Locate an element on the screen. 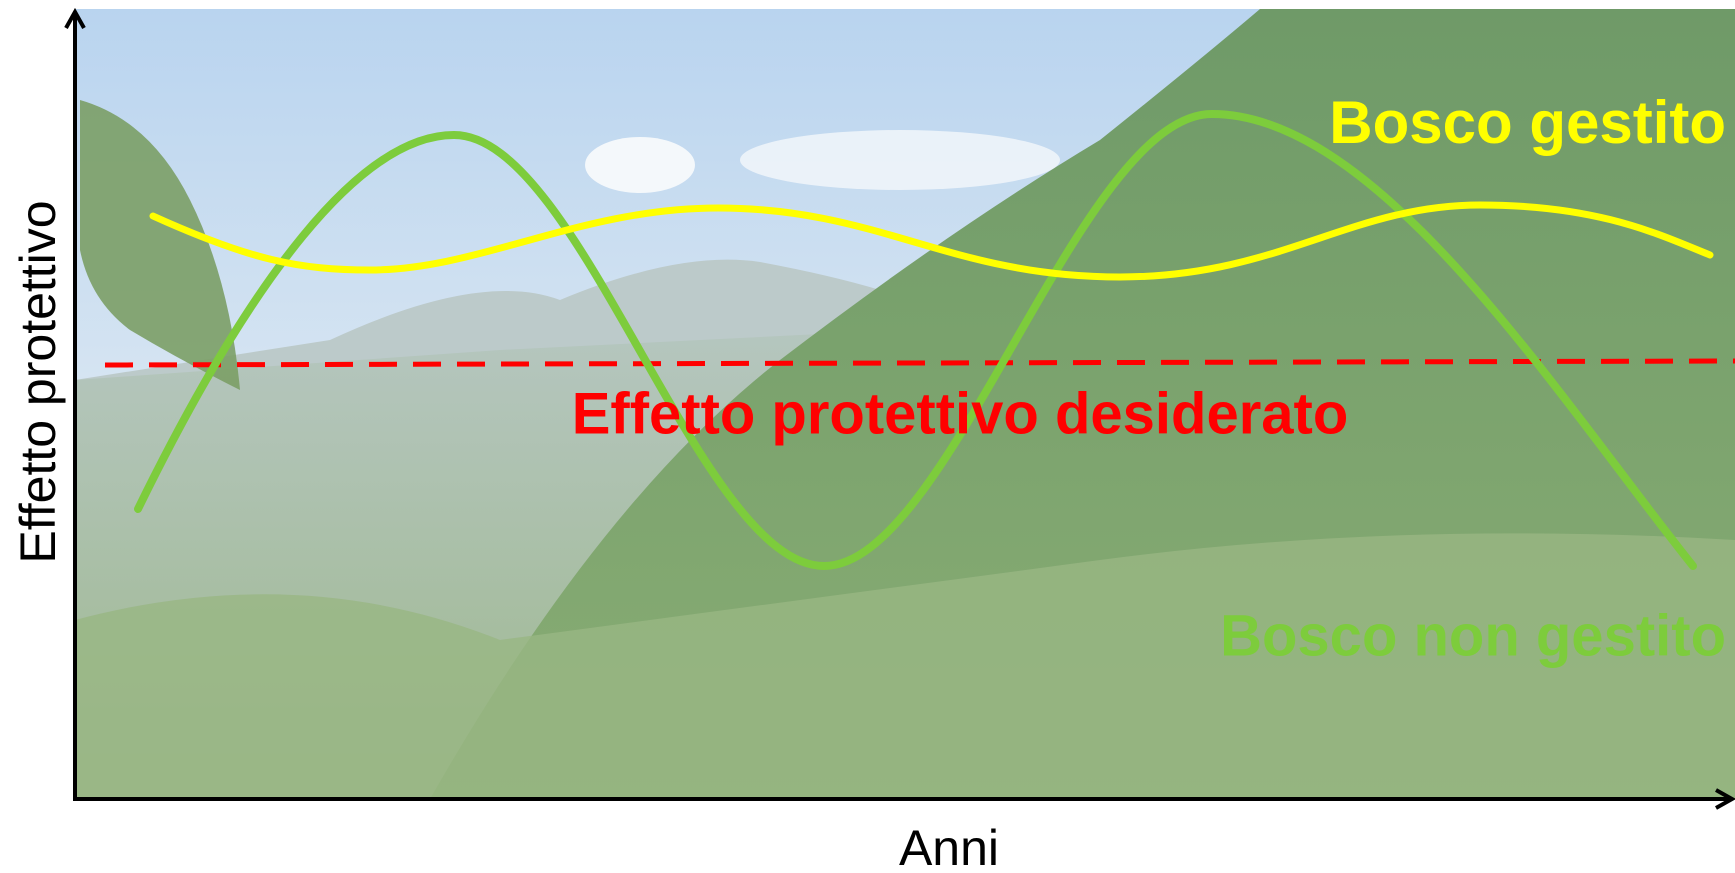 The height and width of the screenshot is (873, 1735). threshold-label: Effetto protettivo desiderato is located at coordinates (960, 413).